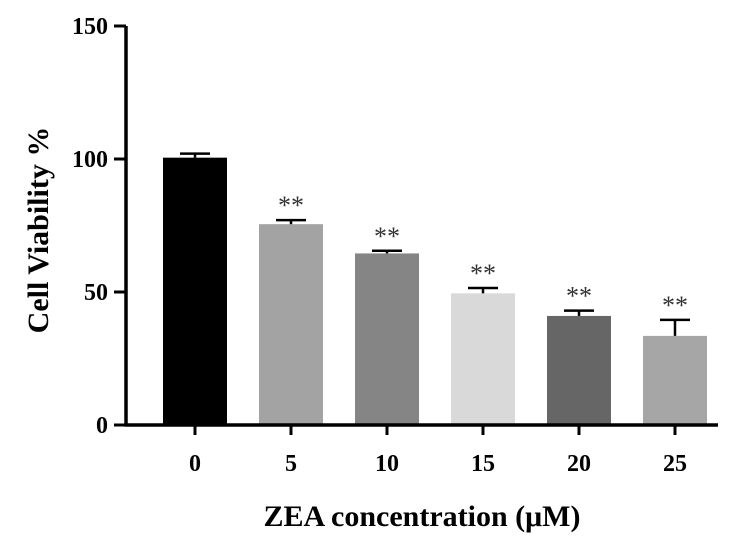  What do you see at coordinates (291, 205) in the screenshot?
I see `significance-label-5: **` at bounding box center [291, 205].